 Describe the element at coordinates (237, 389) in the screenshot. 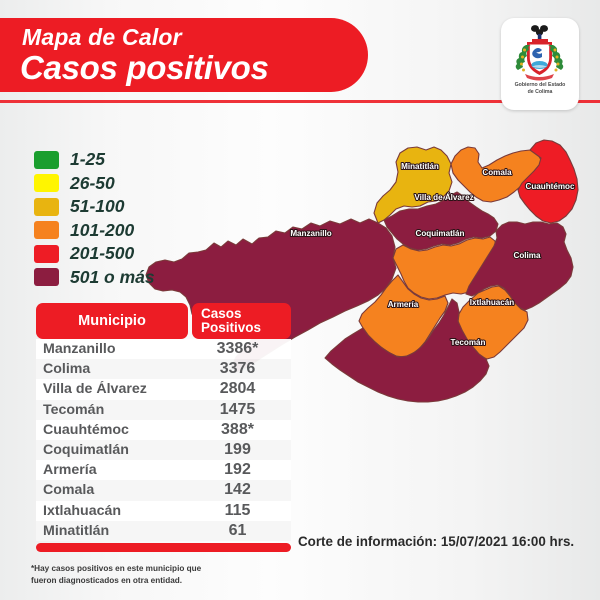

I see `cell-casos: 2804` at that location.